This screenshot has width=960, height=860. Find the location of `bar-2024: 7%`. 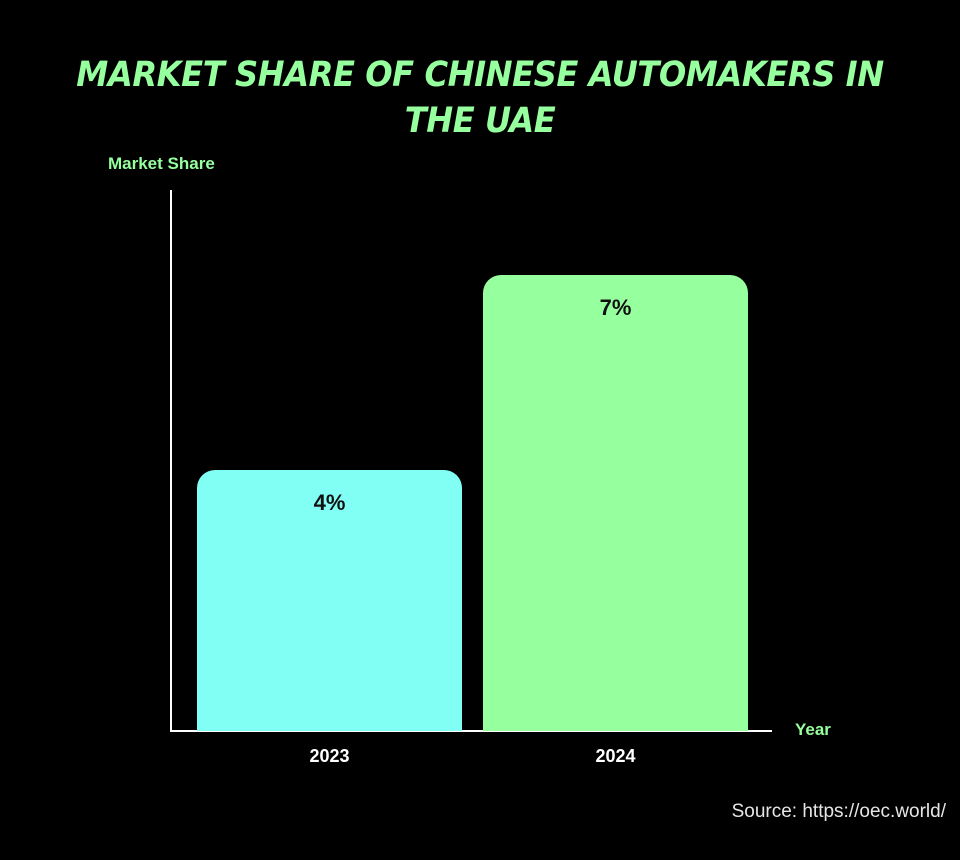

bar-2024: 7% is located at coordinates (615, 503).